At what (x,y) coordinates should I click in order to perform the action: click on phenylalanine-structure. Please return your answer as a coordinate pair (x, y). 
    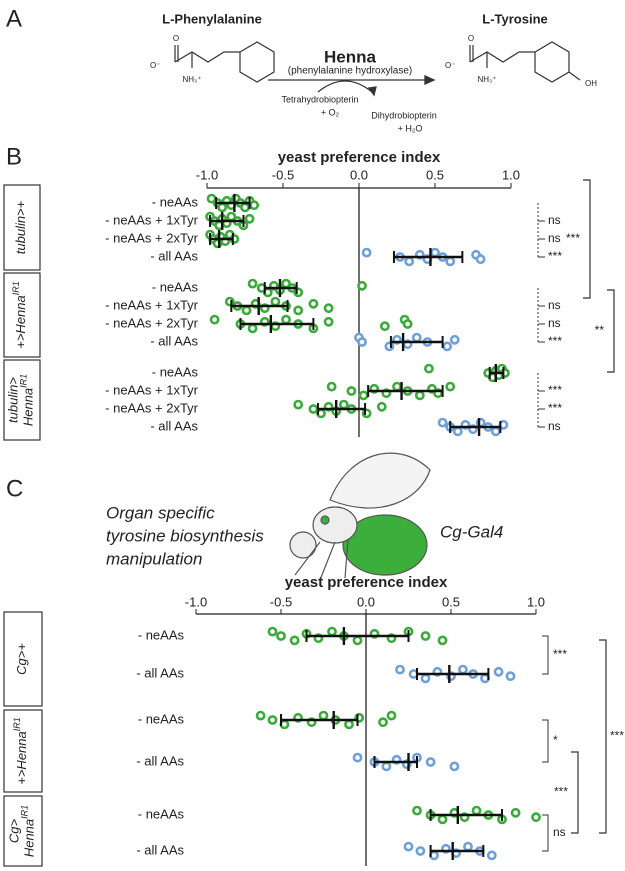
    Looking at the image, I should click on (224, 62).